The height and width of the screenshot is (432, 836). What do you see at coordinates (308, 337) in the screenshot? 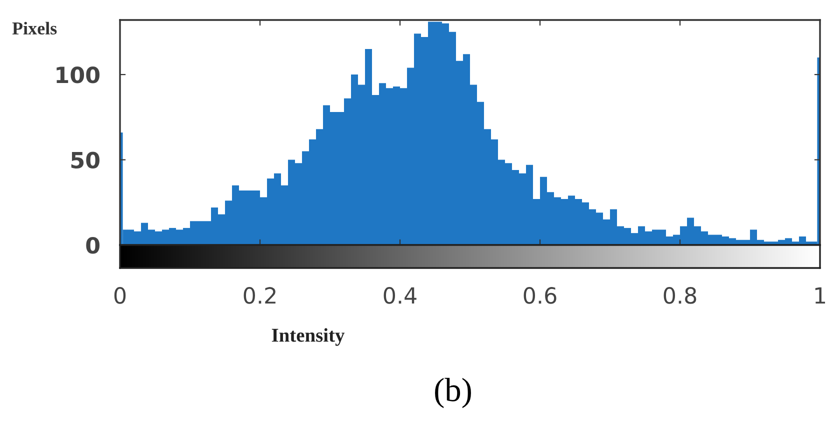
I see `x-axis-title: Intensity` at bounding box center [308, 337].